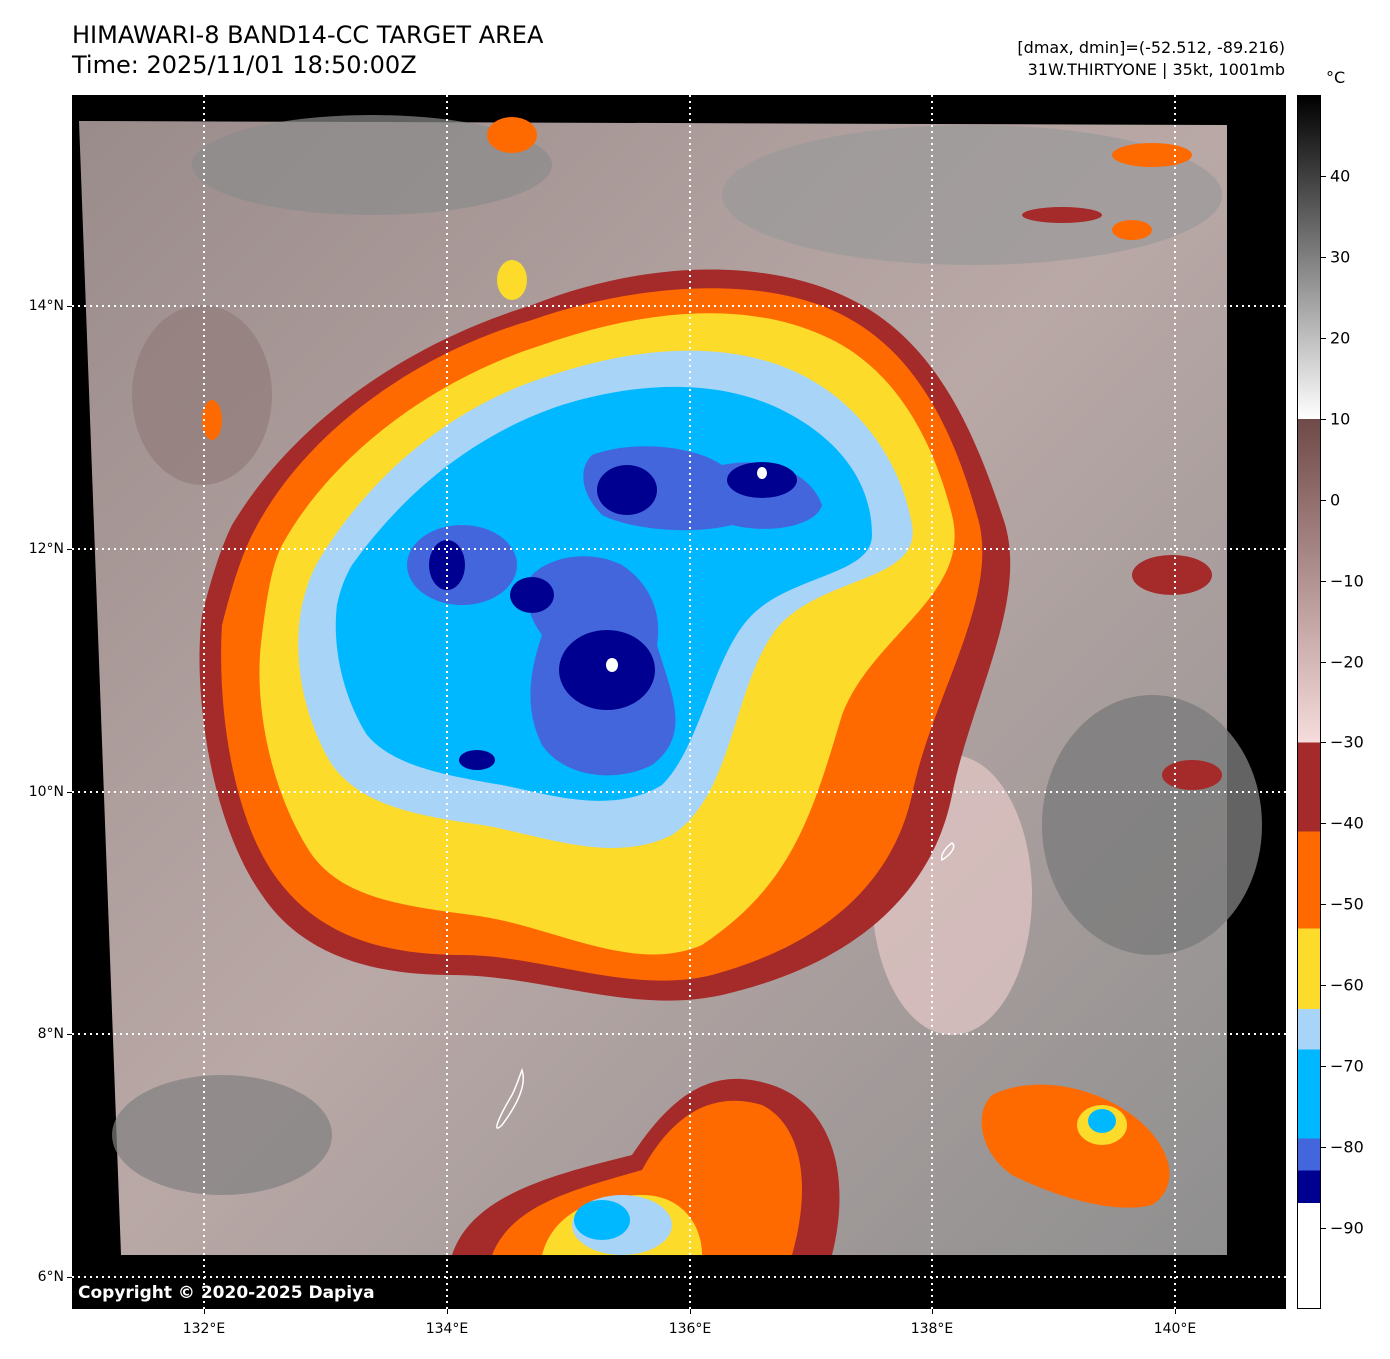 This screenshot has width=1390, height=1359. I want to click on colorbar-unit: °C, so click(1336, 77).